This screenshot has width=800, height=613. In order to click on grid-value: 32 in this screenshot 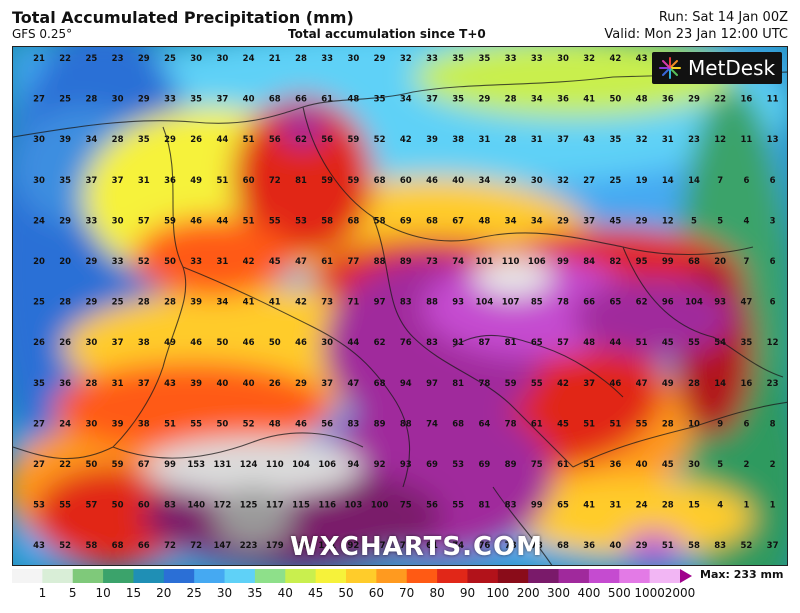, I will do `click(563, 181)`.